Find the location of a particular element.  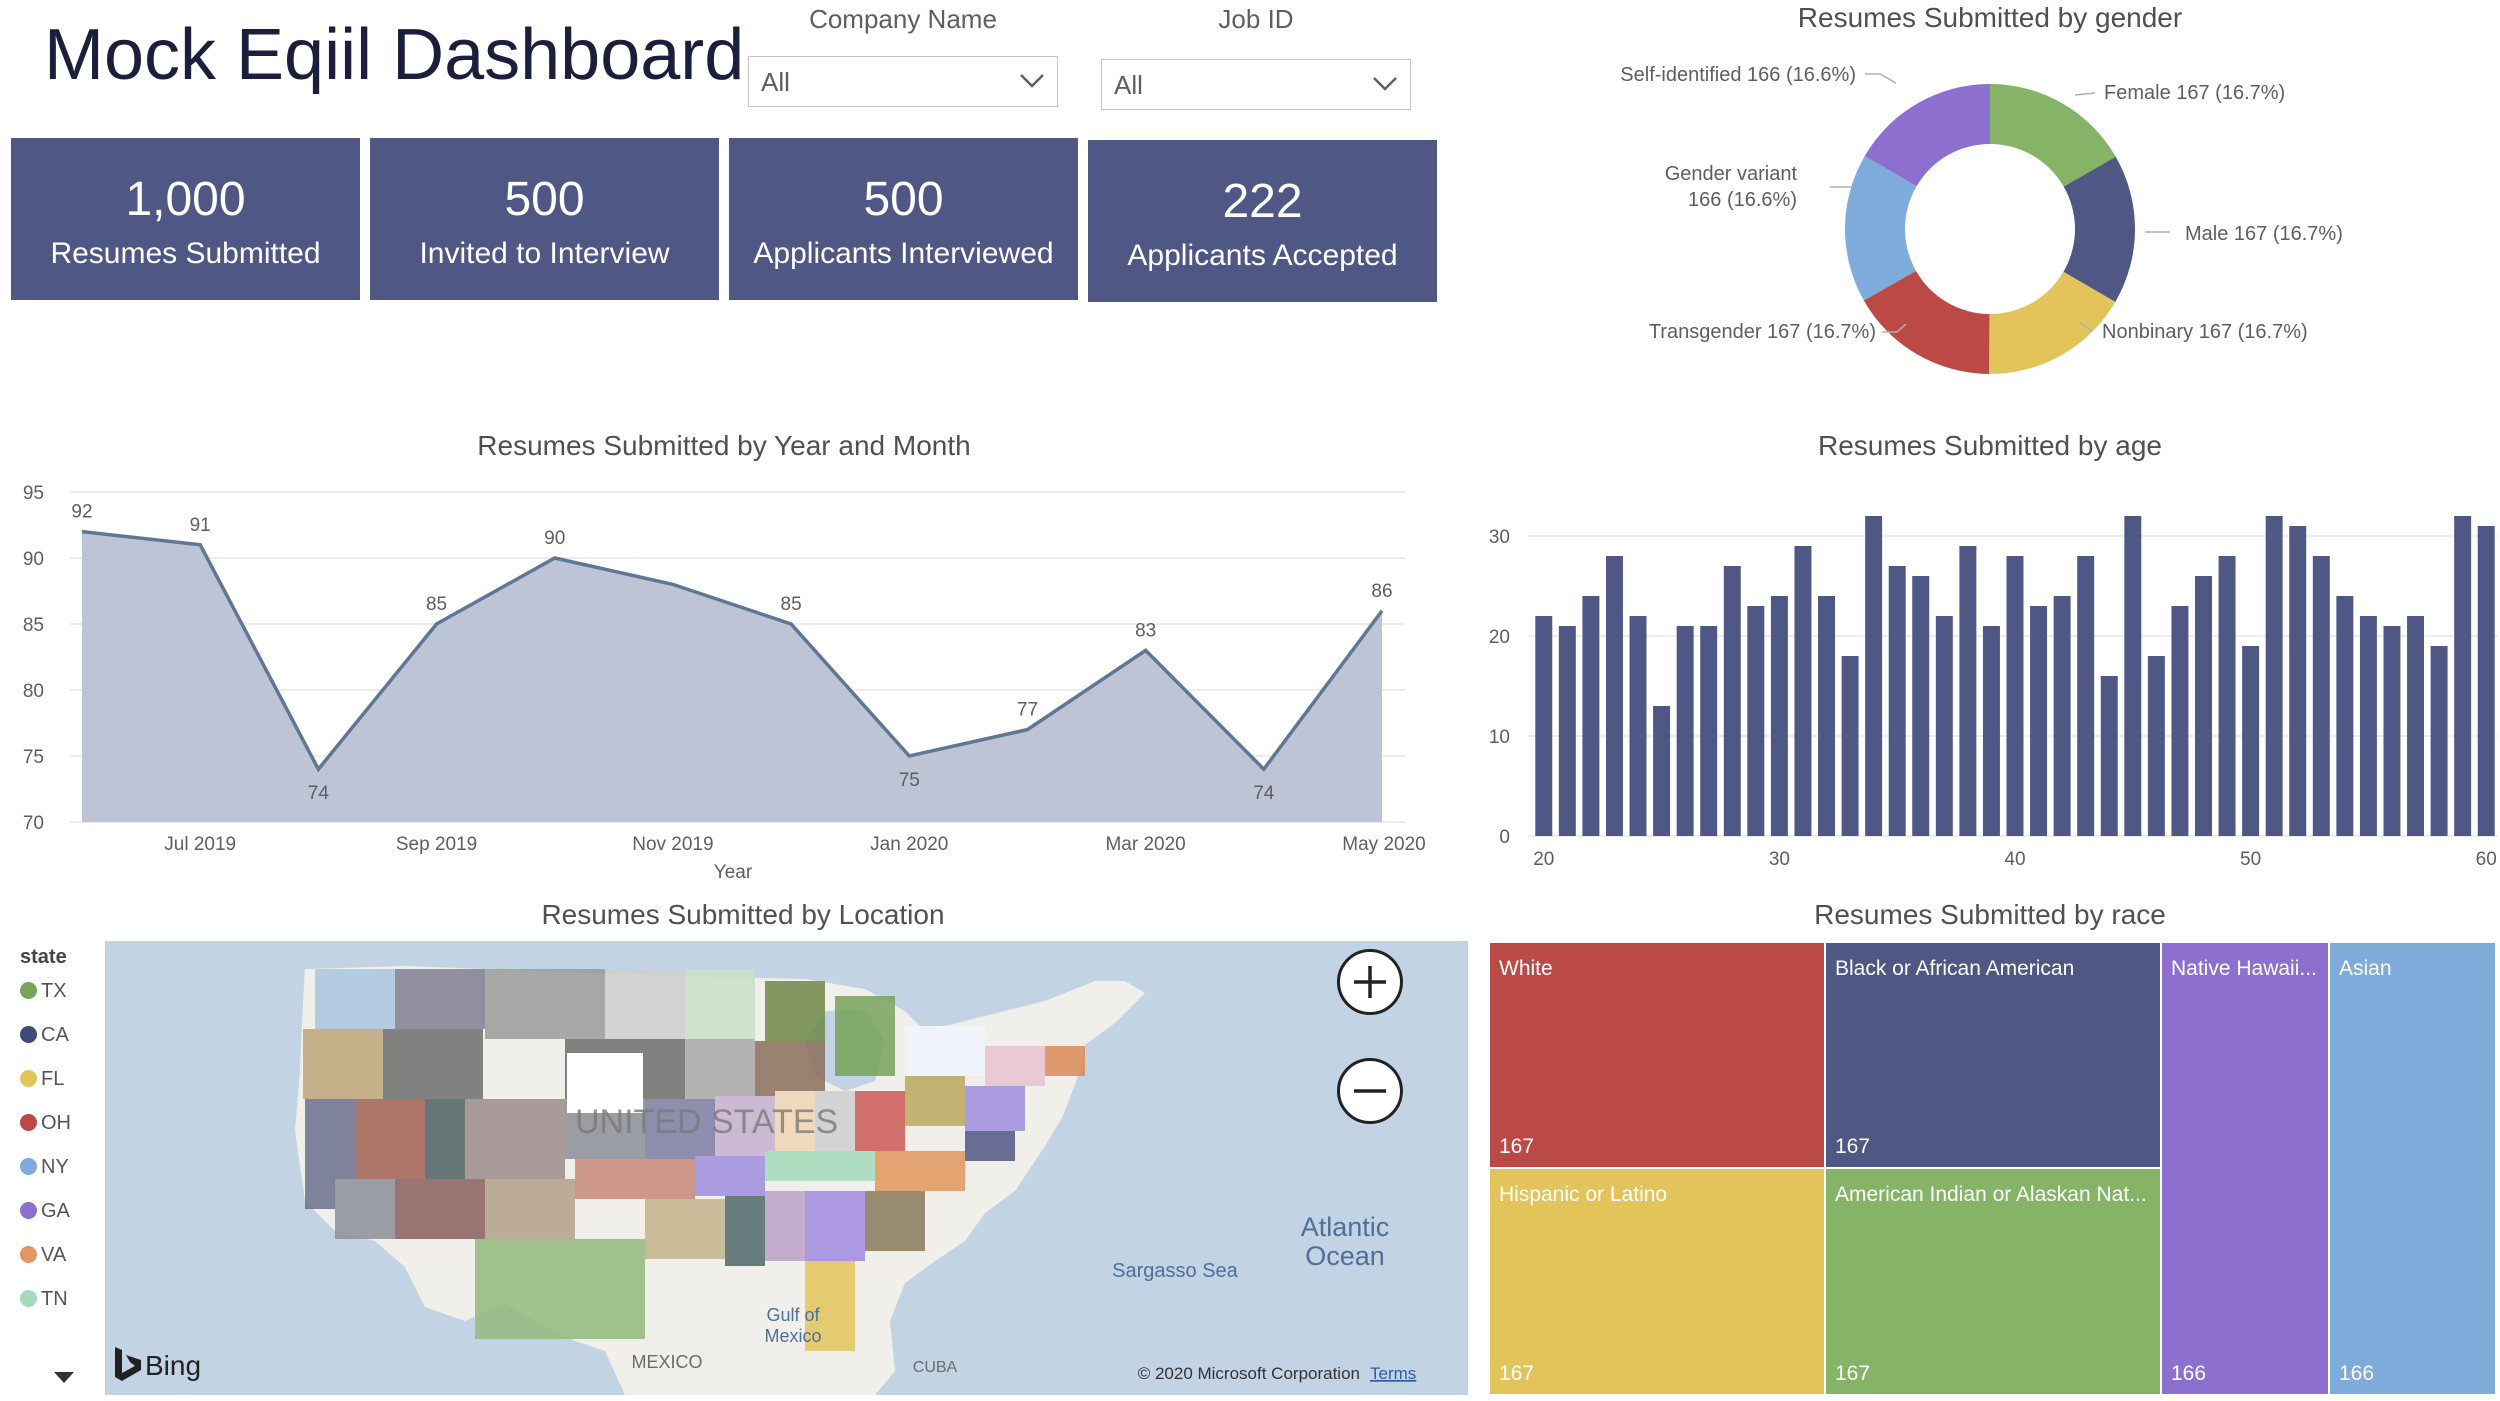

race-tile-asian: Asian 166 is located at coordinates (2412, 1168).